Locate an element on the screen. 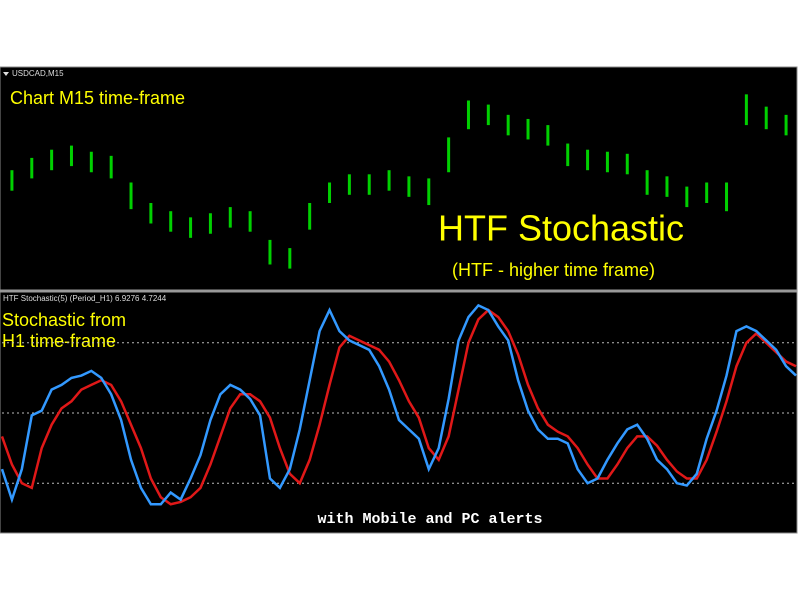 Image resolution: width=800 pixels, height=600 pixels. annotation: H1 time-frame is located at coordinates (59, 341).